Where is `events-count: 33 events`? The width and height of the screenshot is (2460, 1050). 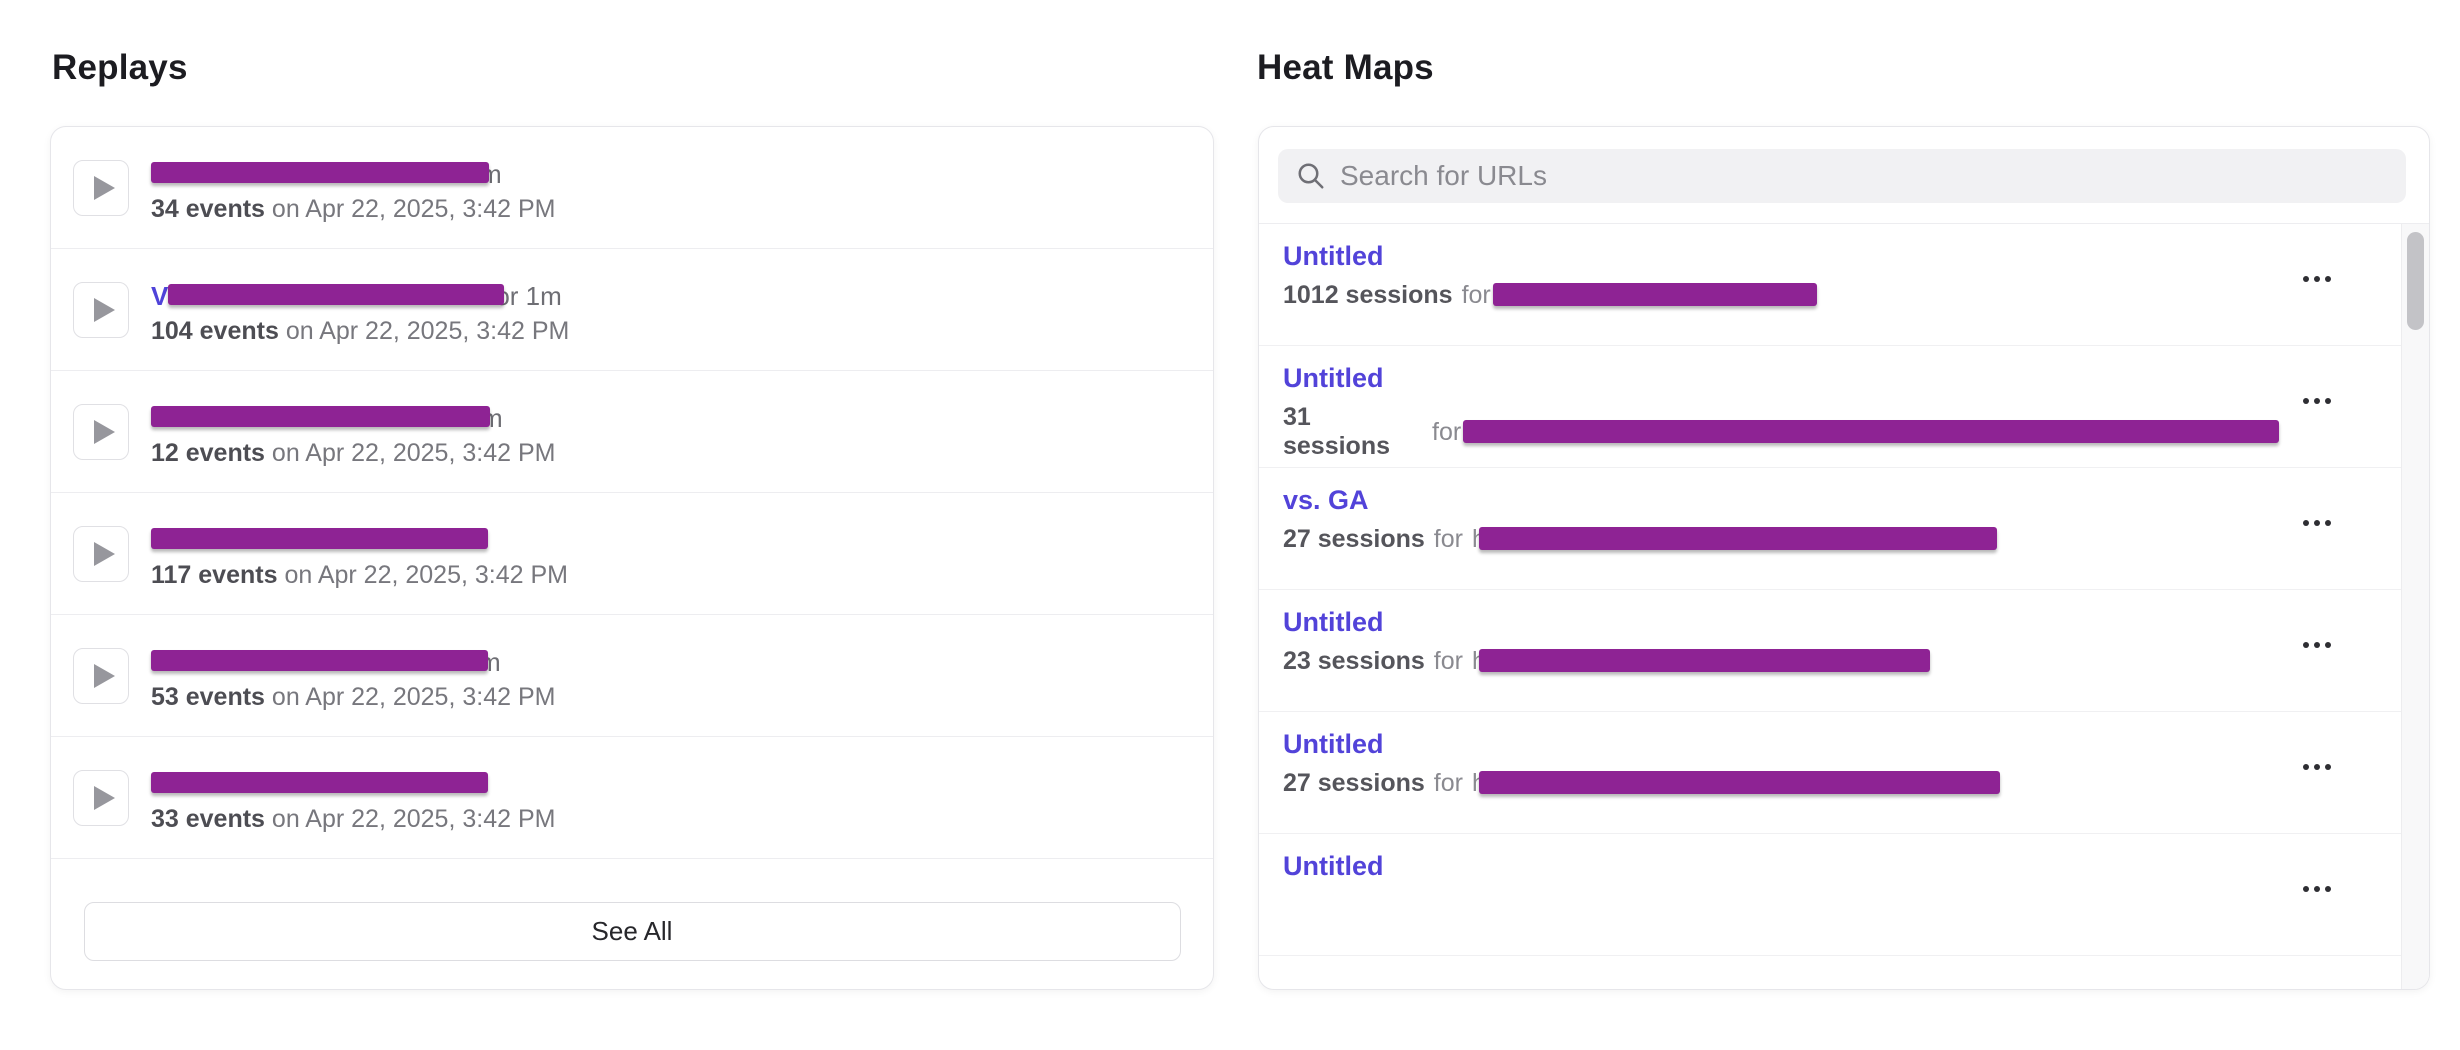
events-count: 33 events is located at coordinates (208, 818).